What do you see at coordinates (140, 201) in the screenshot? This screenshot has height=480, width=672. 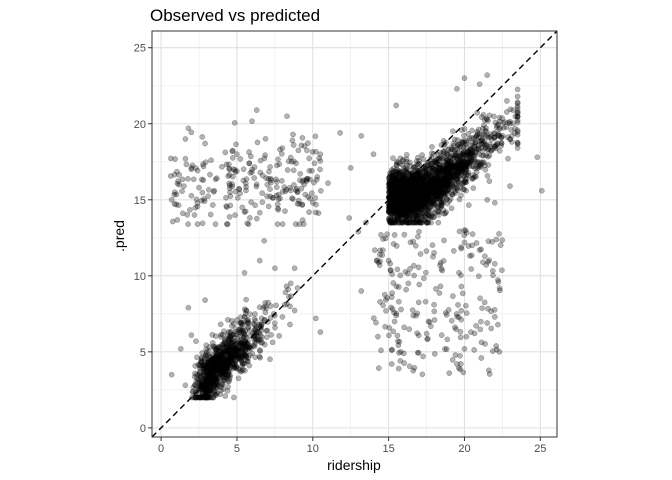 I see `y-tick-label: 15` at bounding box center [140, 201].